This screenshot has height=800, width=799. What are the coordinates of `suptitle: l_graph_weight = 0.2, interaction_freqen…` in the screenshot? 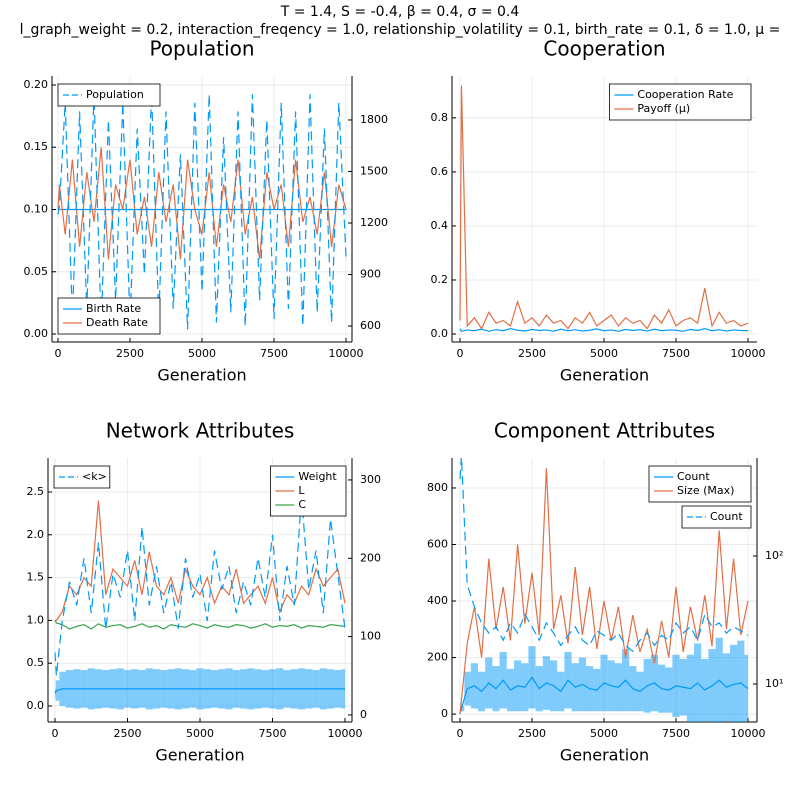 It's located at (400, 30).